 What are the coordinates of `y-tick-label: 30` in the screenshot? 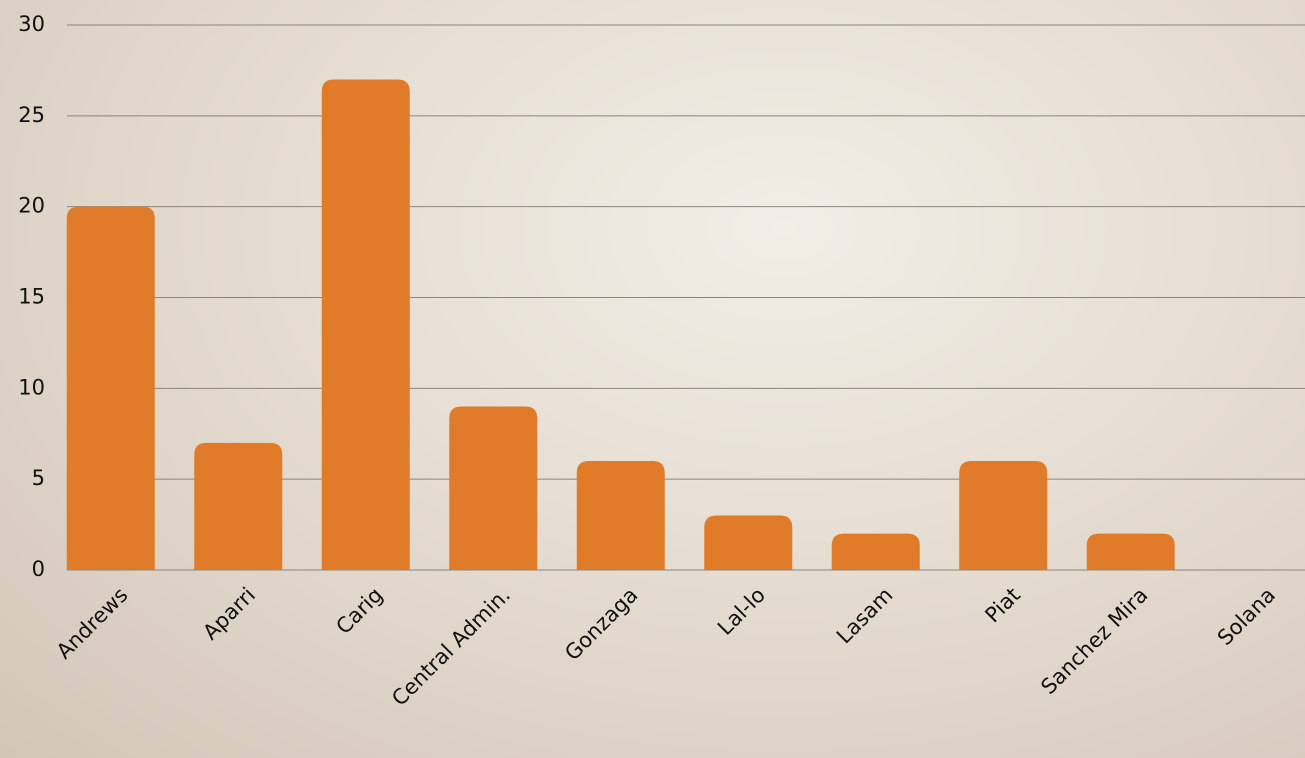 It's located at (31, 24).